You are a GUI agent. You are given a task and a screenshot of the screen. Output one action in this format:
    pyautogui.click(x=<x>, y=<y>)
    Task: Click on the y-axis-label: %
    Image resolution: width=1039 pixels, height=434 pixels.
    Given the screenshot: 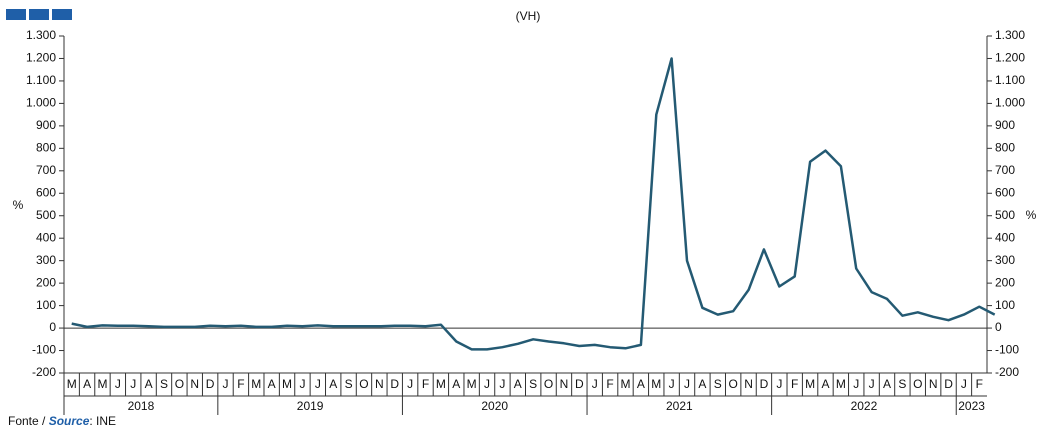 What is the action you would take?
    pyautogui.click(x=18, y=205)
    